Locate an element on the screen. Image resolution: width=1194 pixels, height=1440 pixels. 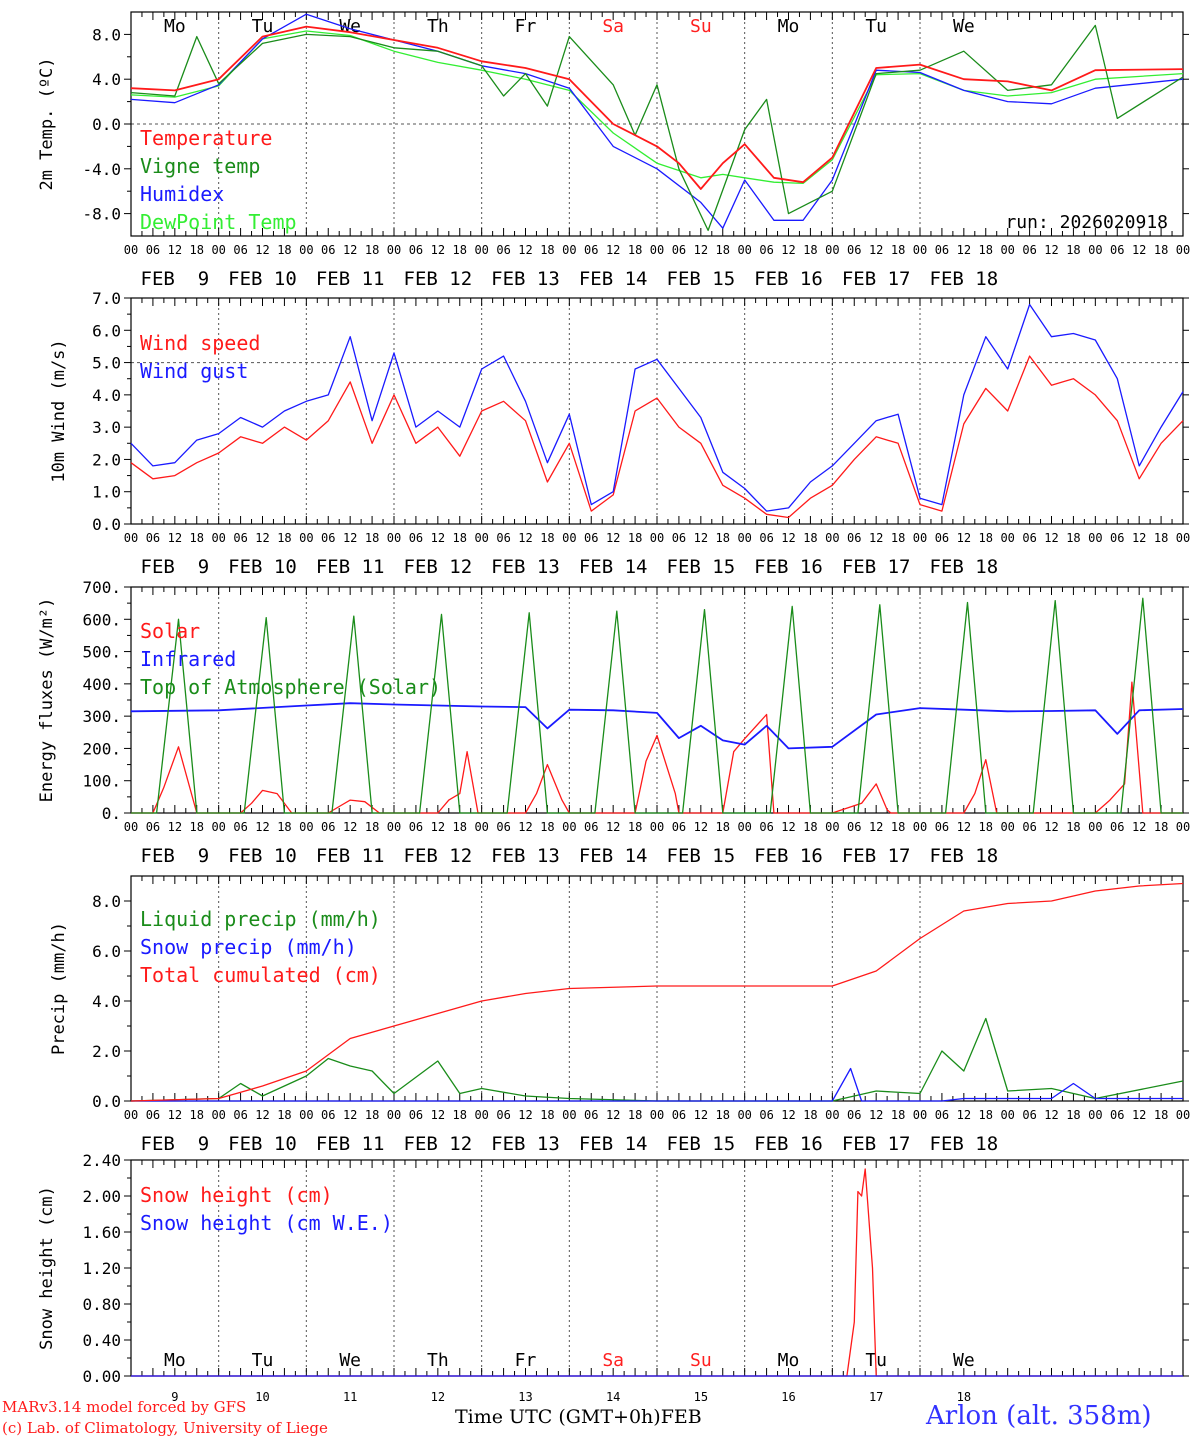
y-tick-label: 8.0 is located at coordinates (106, 34).